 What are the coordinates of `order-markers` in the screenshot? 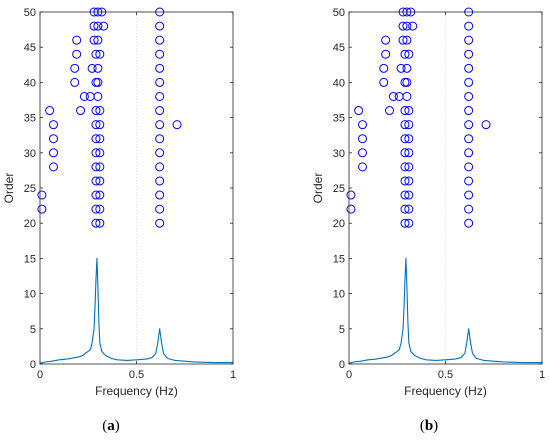 It's located at (109, 117).